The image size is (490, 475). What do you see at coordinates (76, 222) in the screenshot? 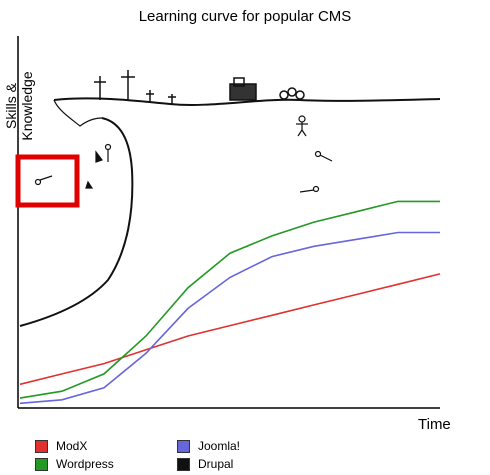
I see `cliff-face` at bounding box center [76, 222].